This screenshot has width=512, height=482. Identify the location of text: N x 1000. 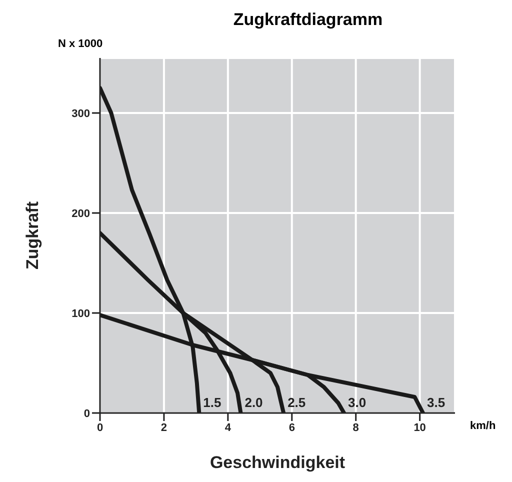
(80, 44).